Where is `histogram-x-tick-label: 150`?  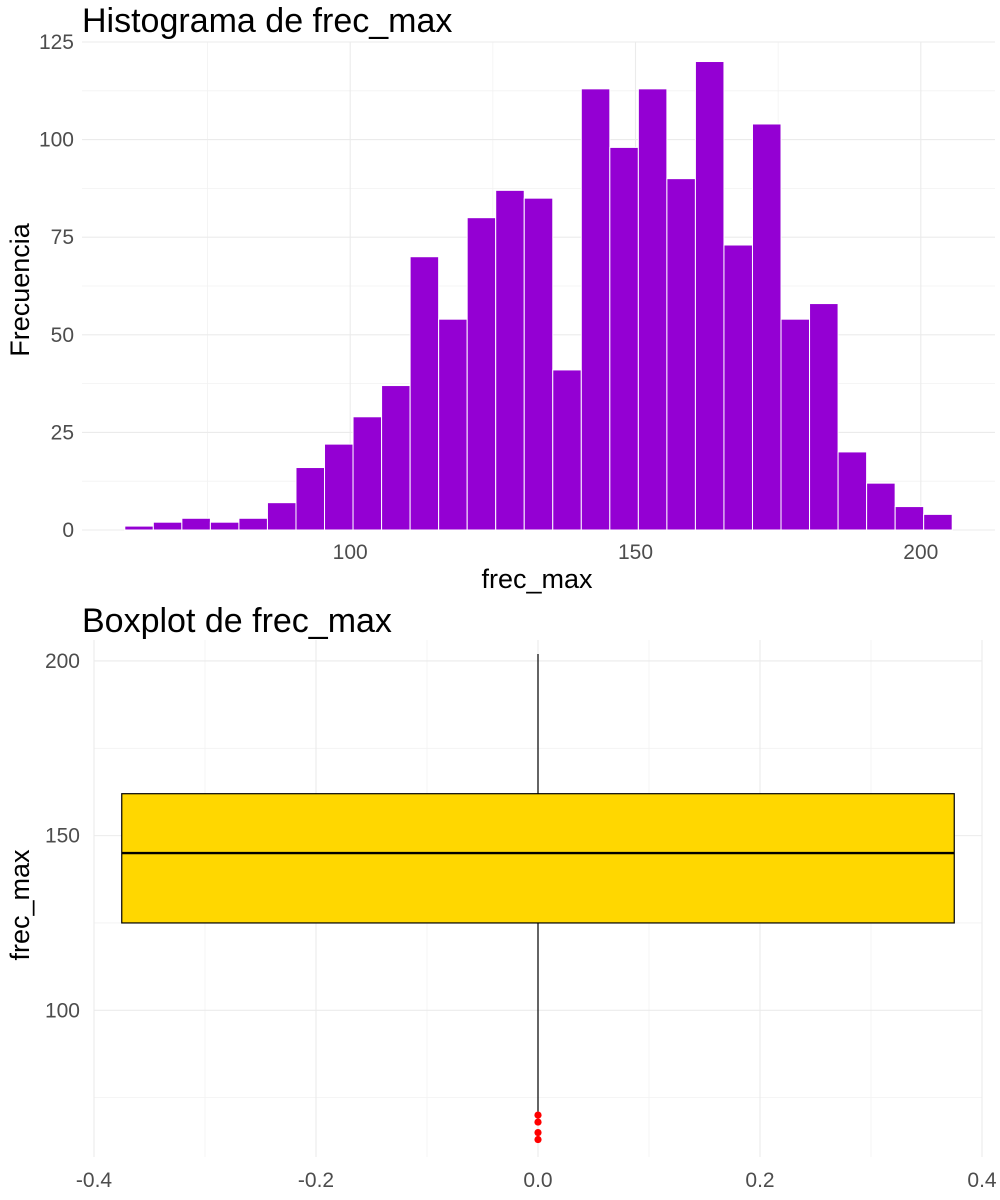
histogram-x-tick-label: 150 is located at coordinates (635, 552).